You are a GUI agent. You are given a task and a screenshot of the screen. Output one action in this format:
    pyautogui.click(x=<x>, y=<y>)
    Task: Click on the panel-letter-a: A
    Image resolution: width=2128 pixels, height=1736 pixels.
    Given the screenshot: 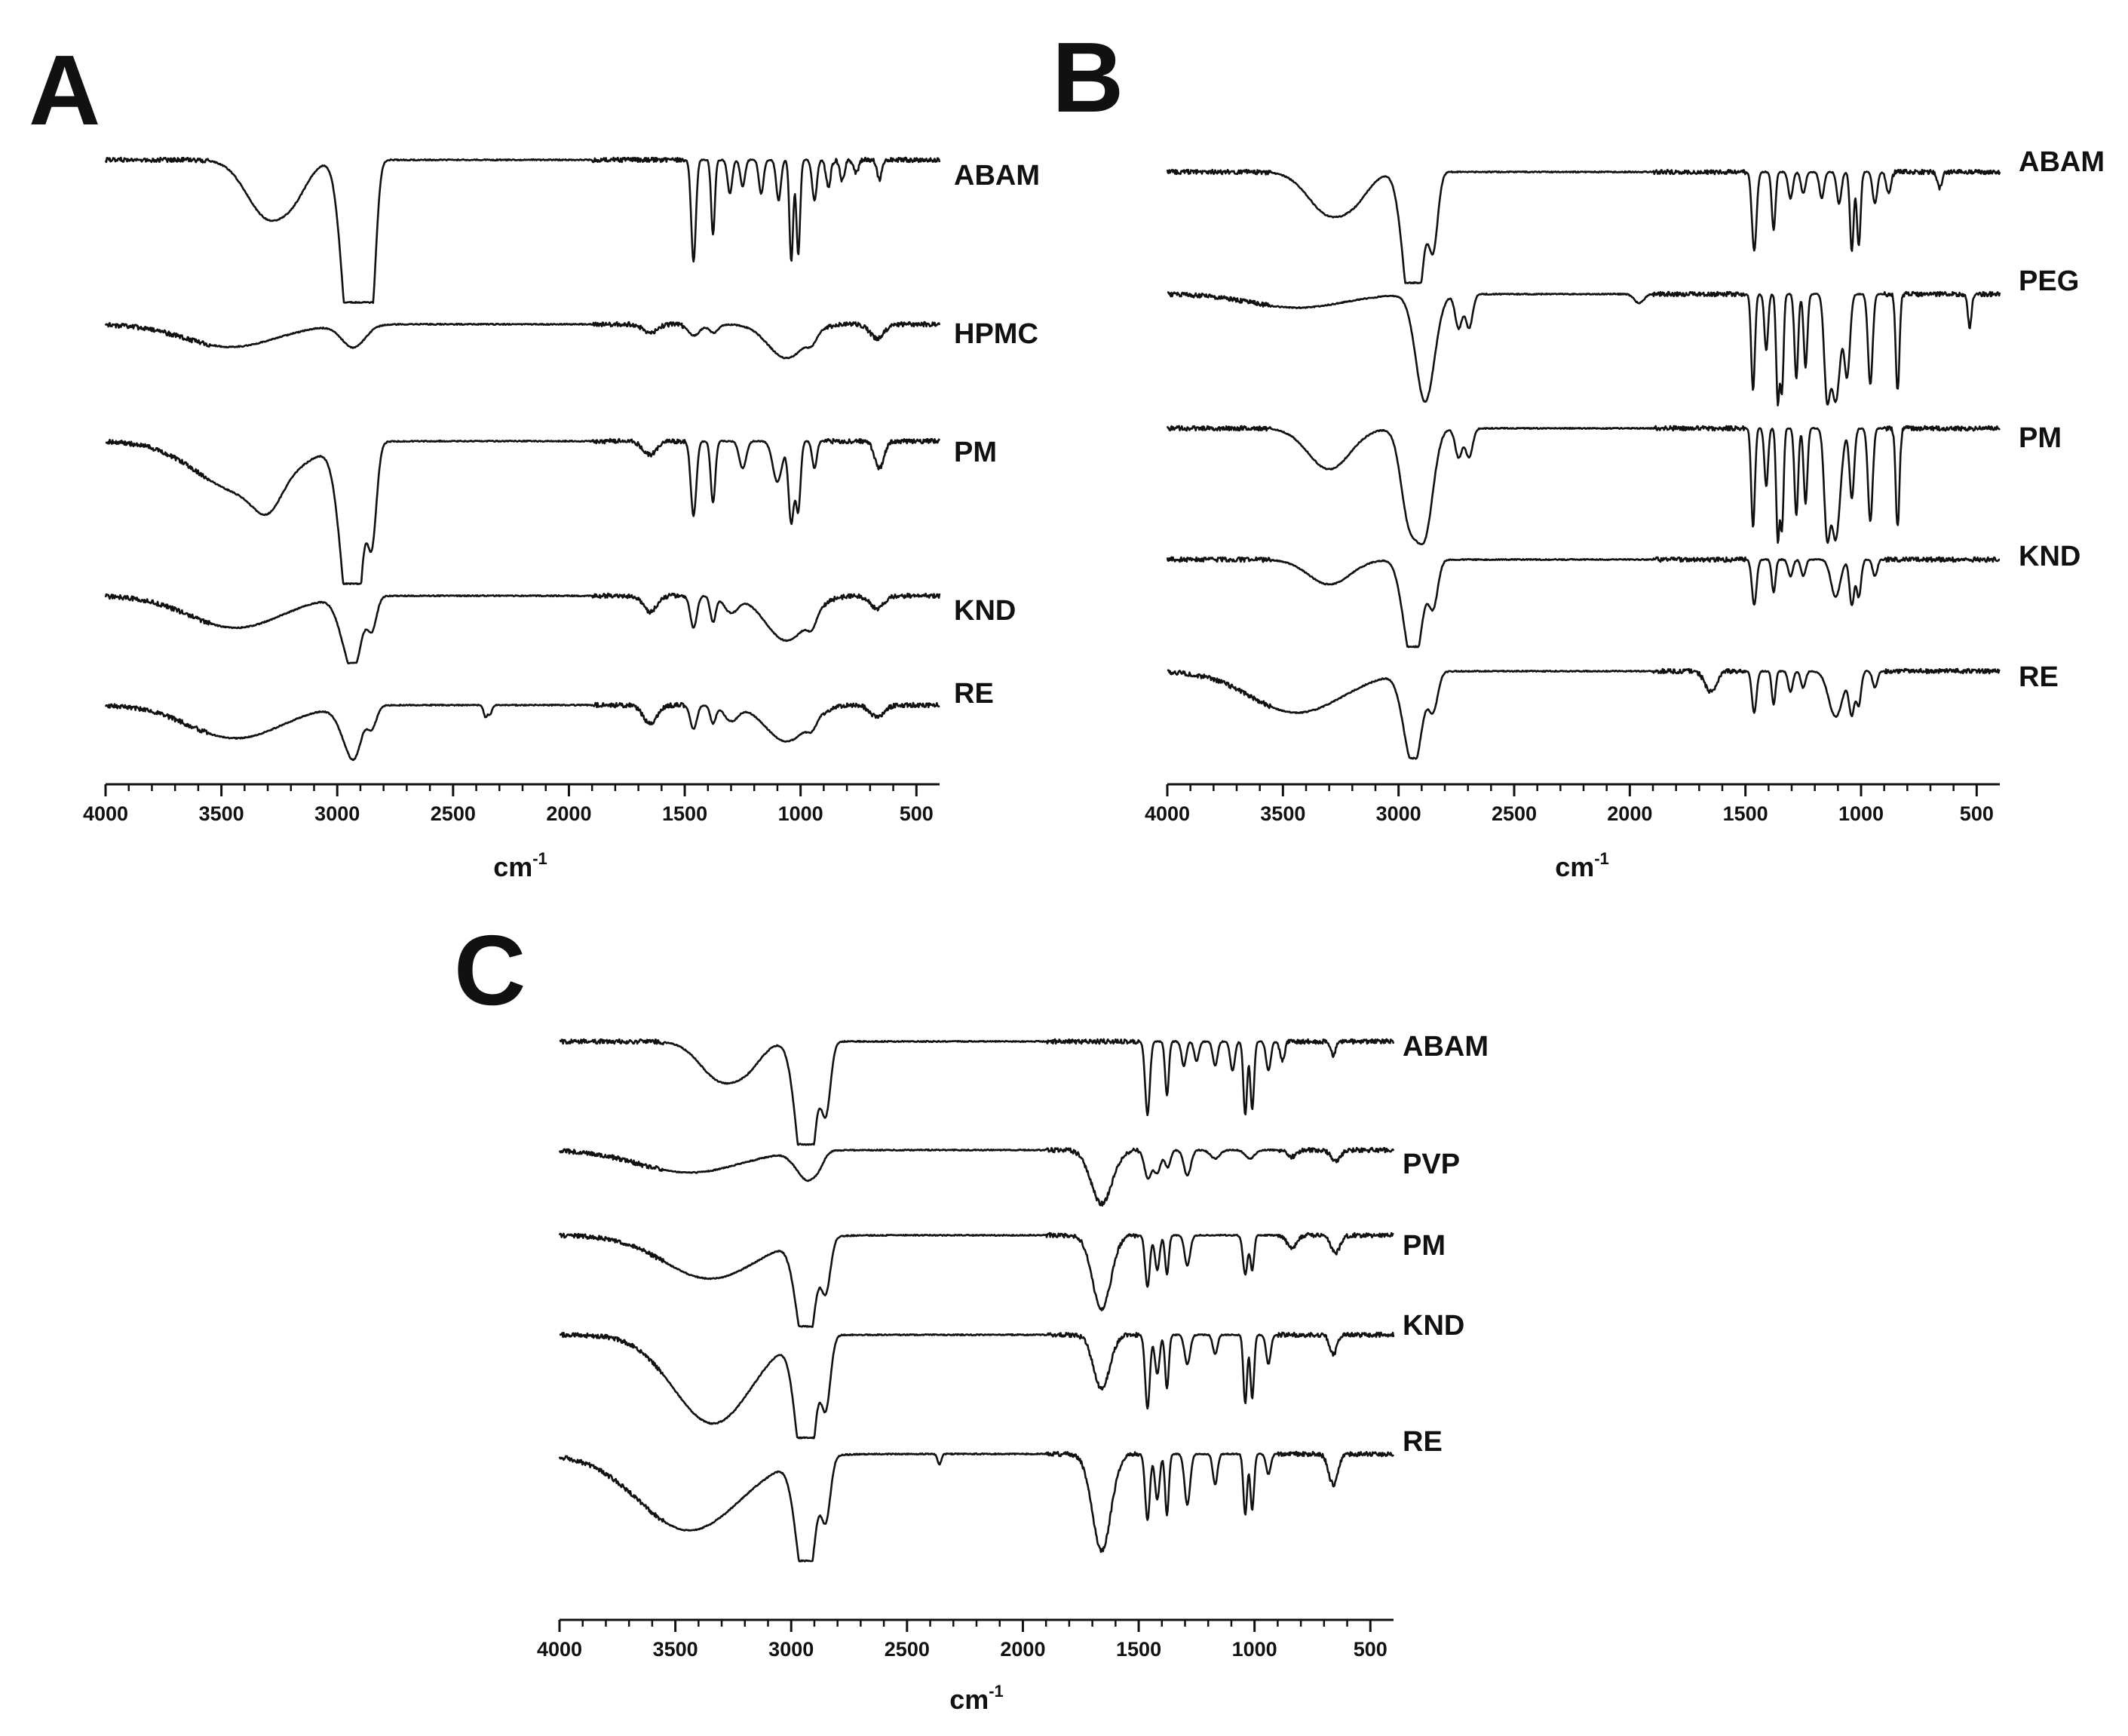 What is the action you would take?
    pyautogui.click(x=64, y=91)
    